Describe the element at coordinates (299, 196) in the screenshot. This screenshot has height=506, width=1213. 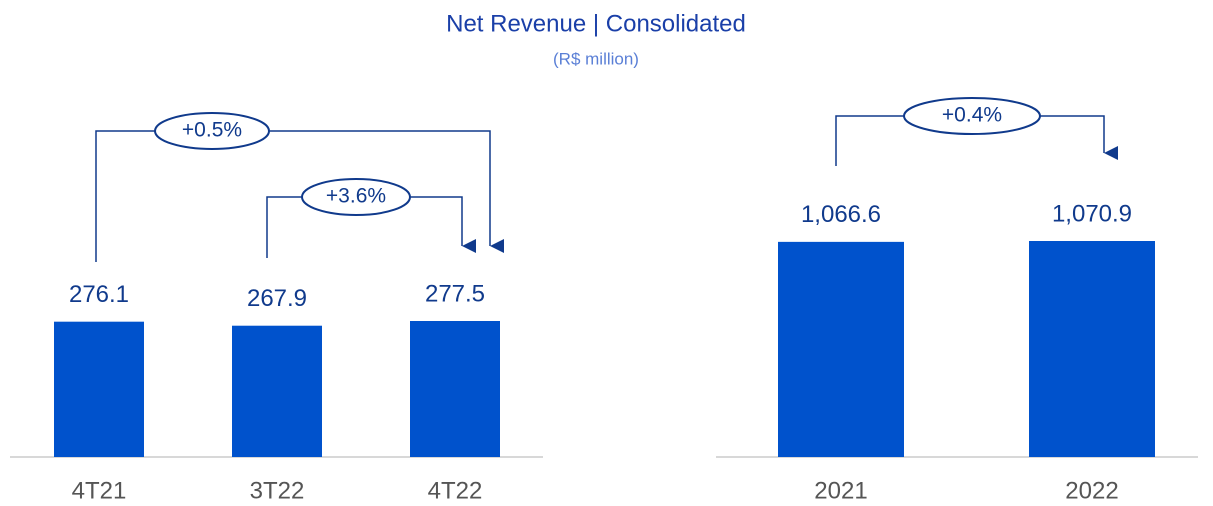
I see `change-arrow` at that location.